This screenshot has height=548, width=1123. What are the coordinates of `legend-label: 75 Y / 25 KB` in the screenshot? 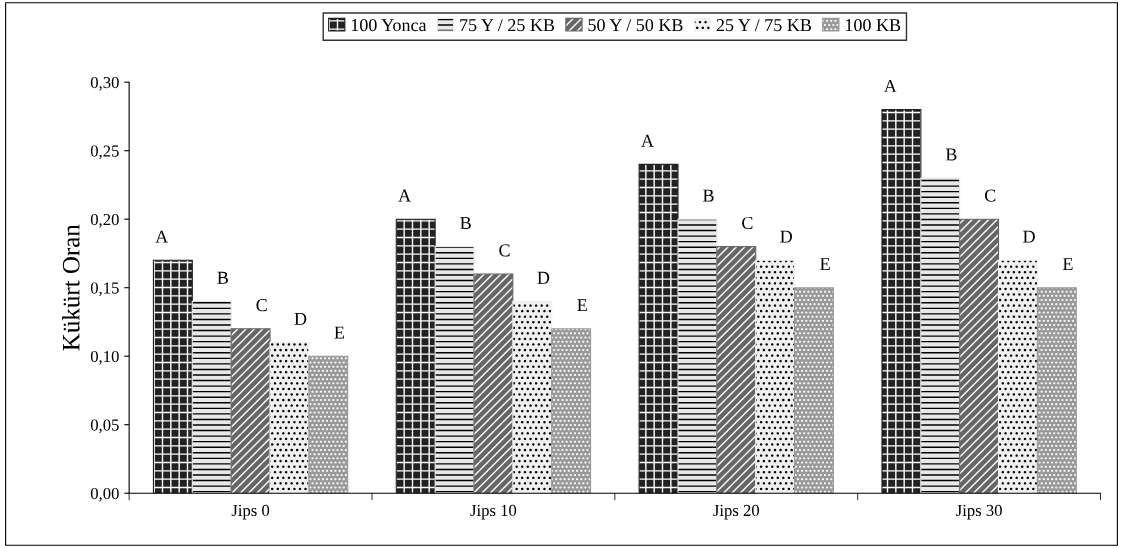 It's located at (507, 25).